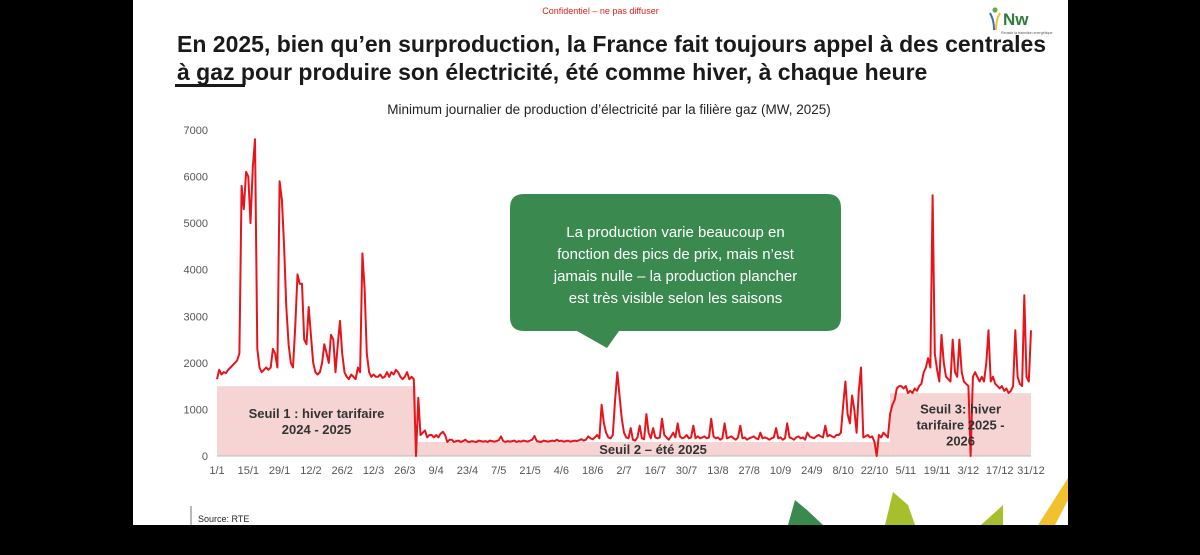  What do you see at coordinates (675, 232) in the screenshot?
I see `callout-line: La production varie beaucoup en` at bounding box center [675, 232].